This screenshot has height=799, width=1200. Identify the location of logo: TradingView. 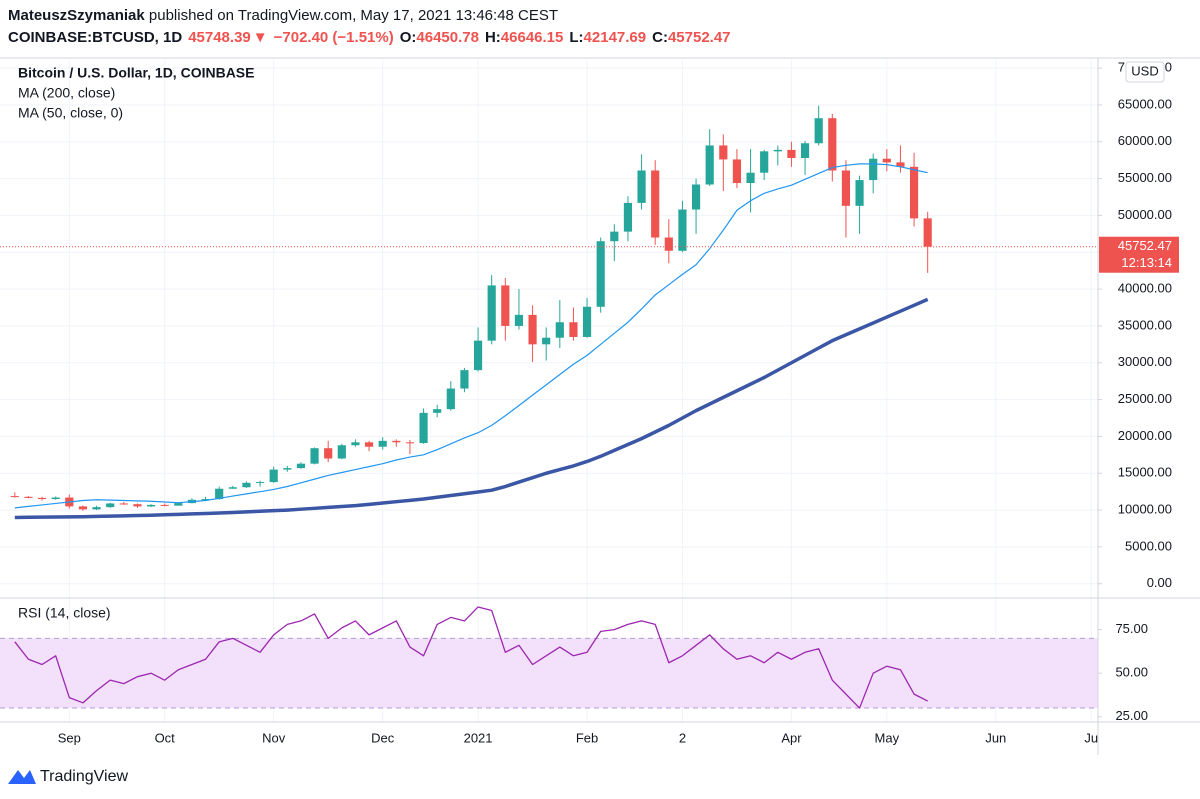
(68, 776).